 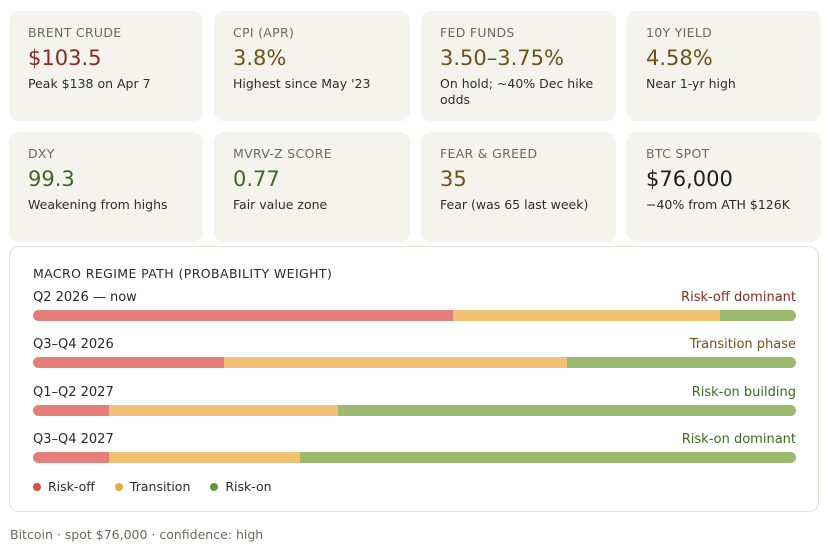 What do you see at coordinates (160, 486) in the screenshot?
I see `legend-label: Transition` at bounding box center [160, 486].